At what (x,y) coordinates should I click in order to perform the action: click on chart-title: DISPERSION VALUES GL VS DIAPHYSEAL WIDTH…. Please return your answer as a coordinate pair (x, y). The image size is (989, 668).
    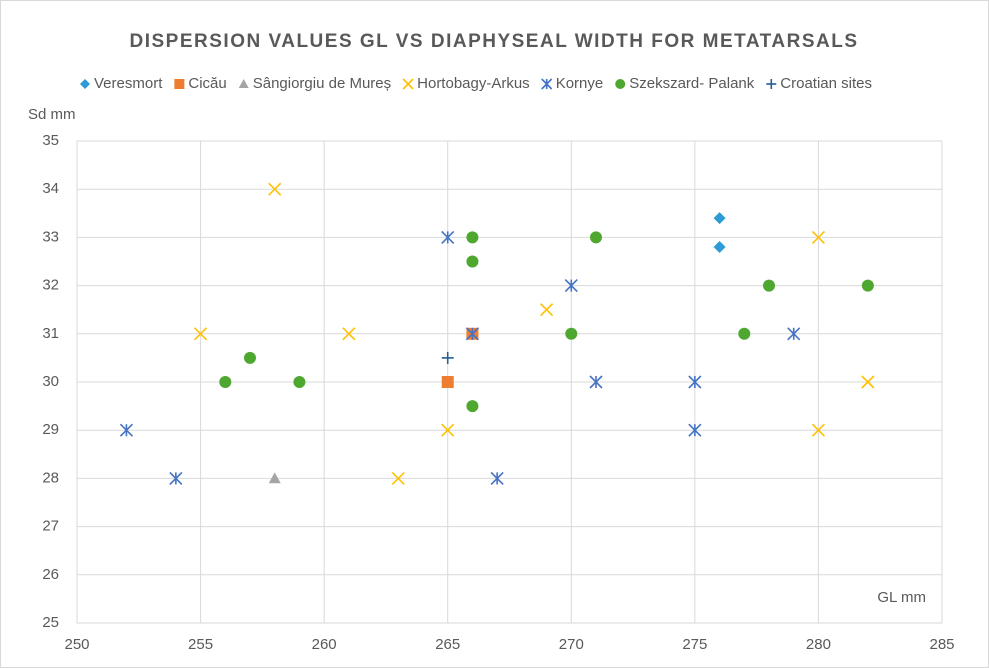
    Looking at the image, I should click on (494, 41).